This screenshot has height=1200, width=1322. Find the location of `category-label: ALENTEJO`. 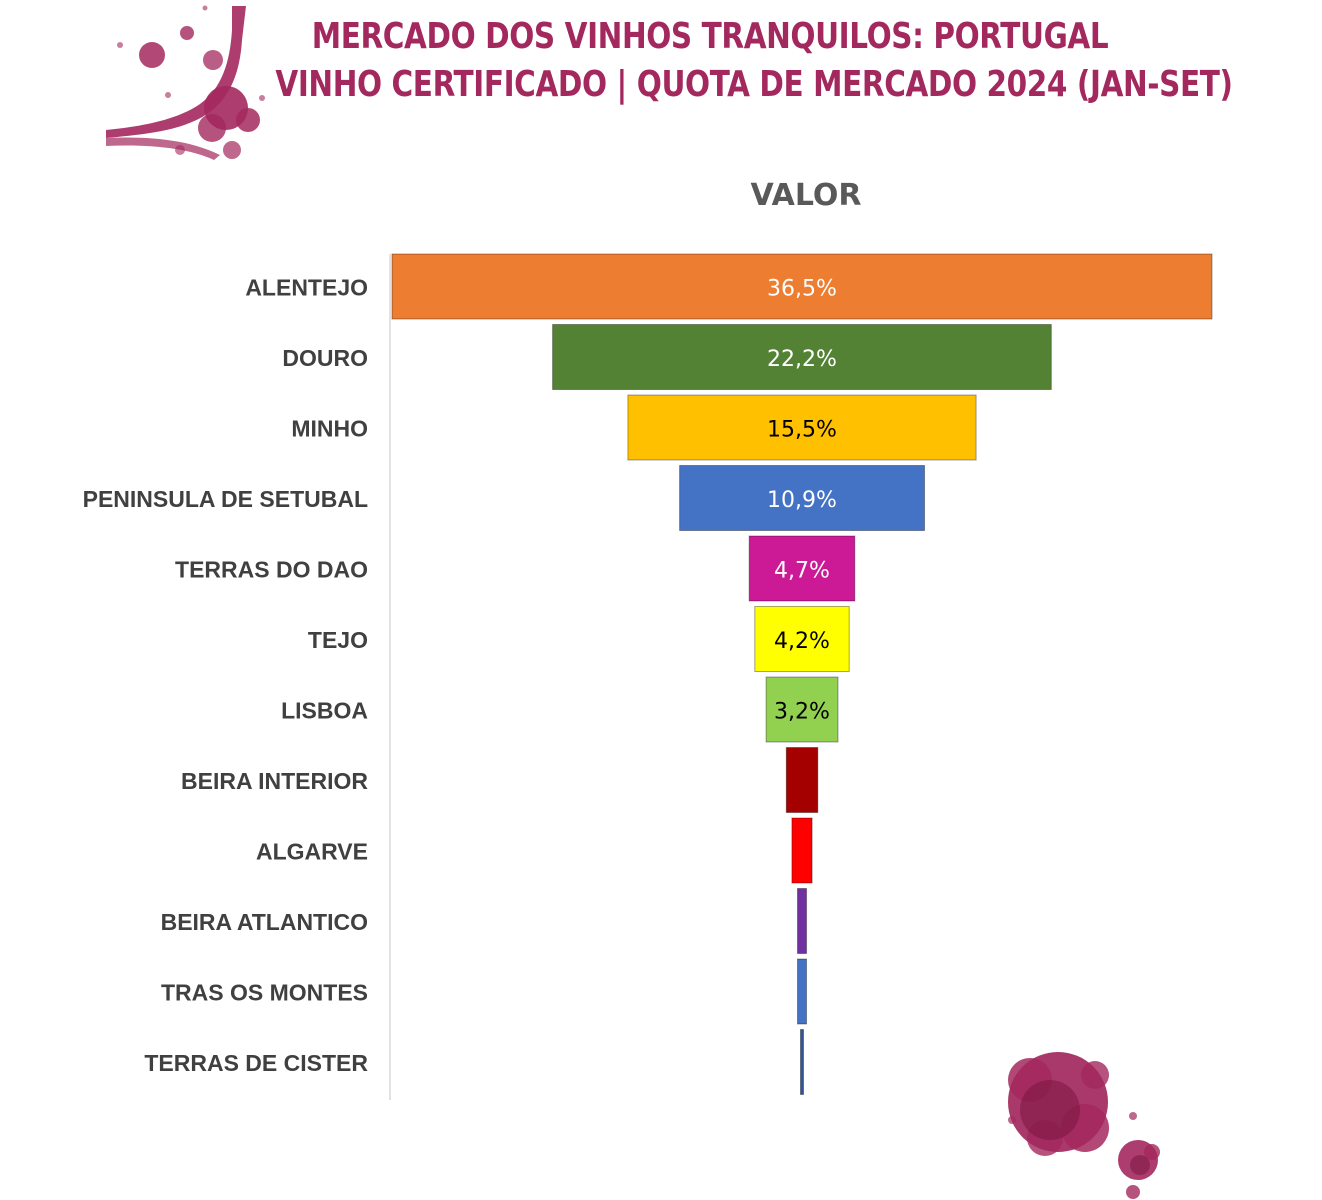

category-label: ALENTEJO is located at coordinates (306, 288).